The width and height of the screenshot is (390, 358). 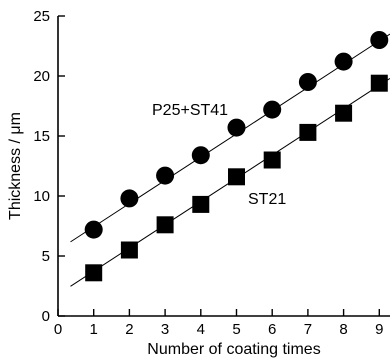 What do you see at coordinates (379, 329) in the screenshot?
I see `x-tick-label: 9` at bounding box center [379, 329].